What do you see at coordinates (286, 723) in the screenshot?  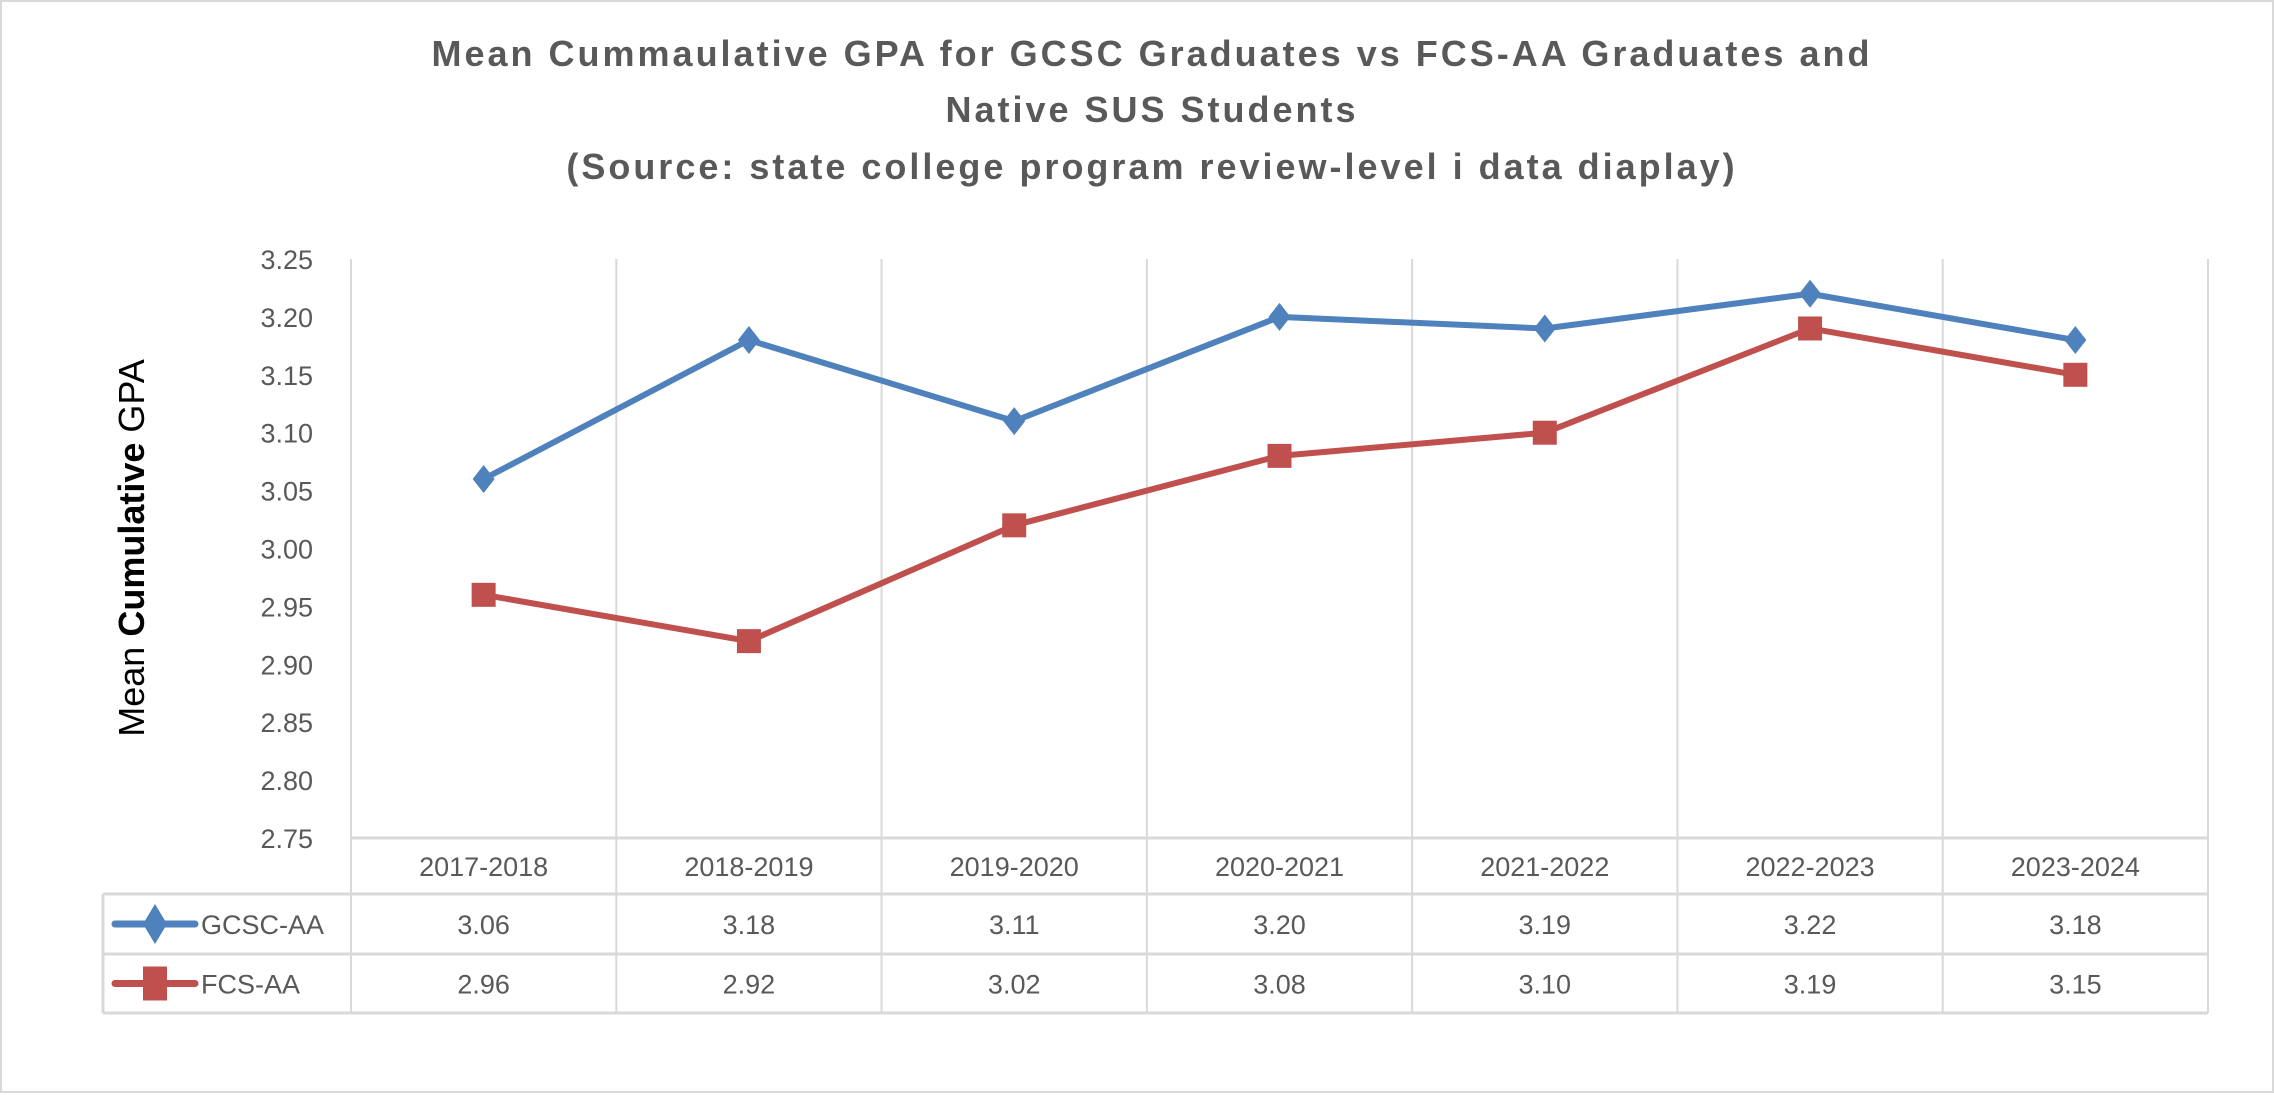 I see `y-tick-label: 2.85` at bounding box center [286, 723].